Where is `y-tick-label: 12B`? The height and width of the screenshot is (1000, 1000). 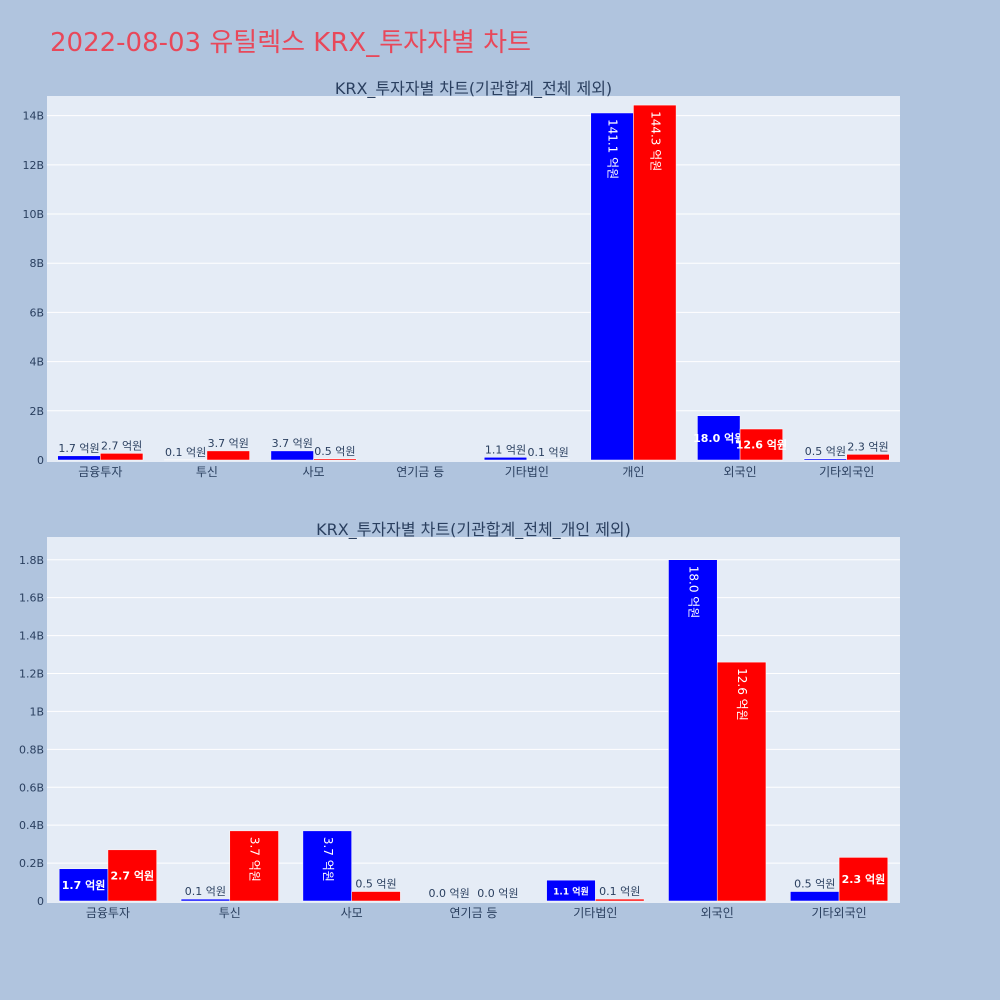 y-tick-label: 12B is located at coordinates (33, 165).